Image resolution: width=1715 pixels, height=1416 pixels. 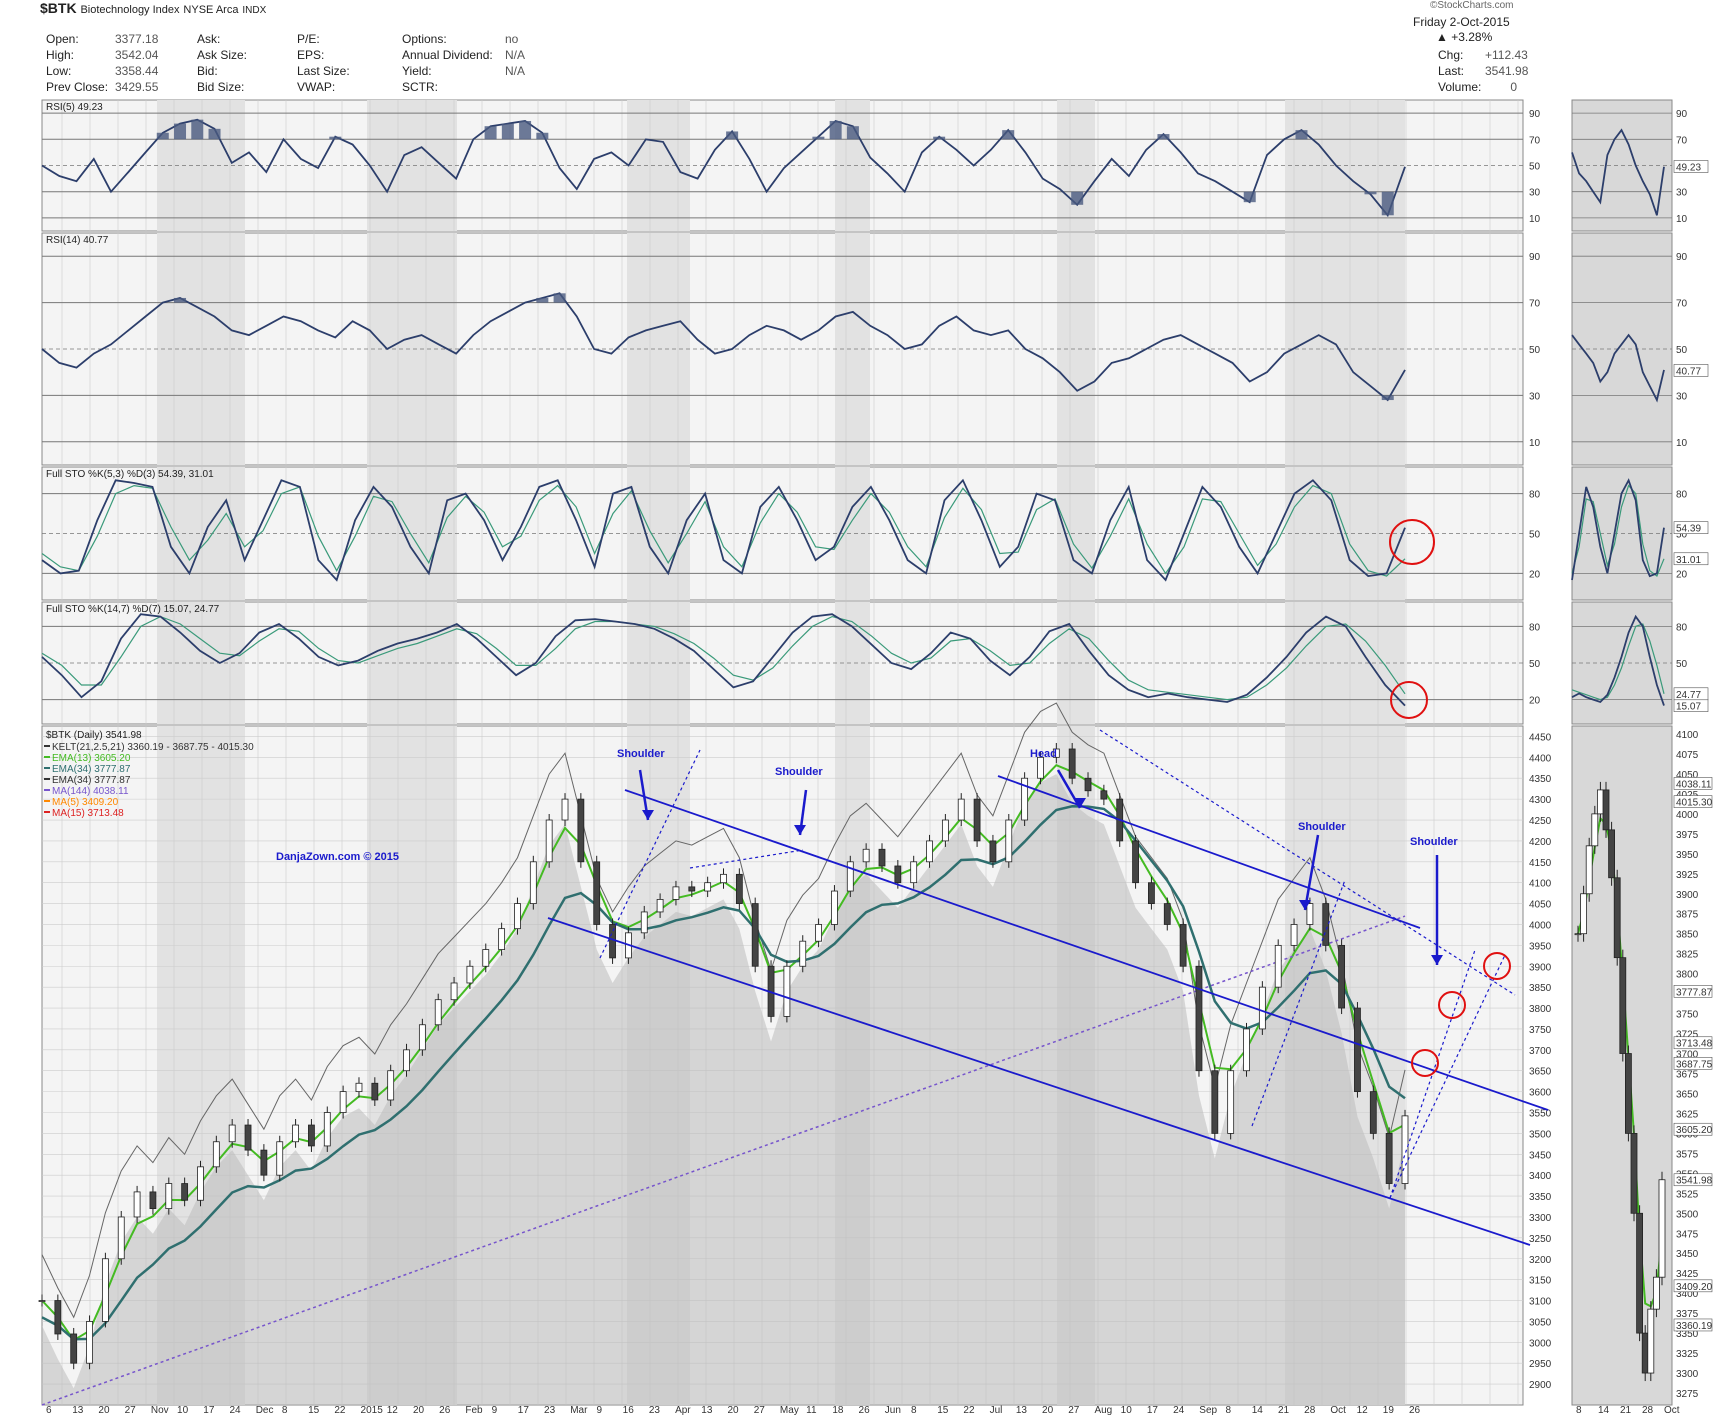 I want to click on channel-lower-line, so click(x=1039, y=1081).